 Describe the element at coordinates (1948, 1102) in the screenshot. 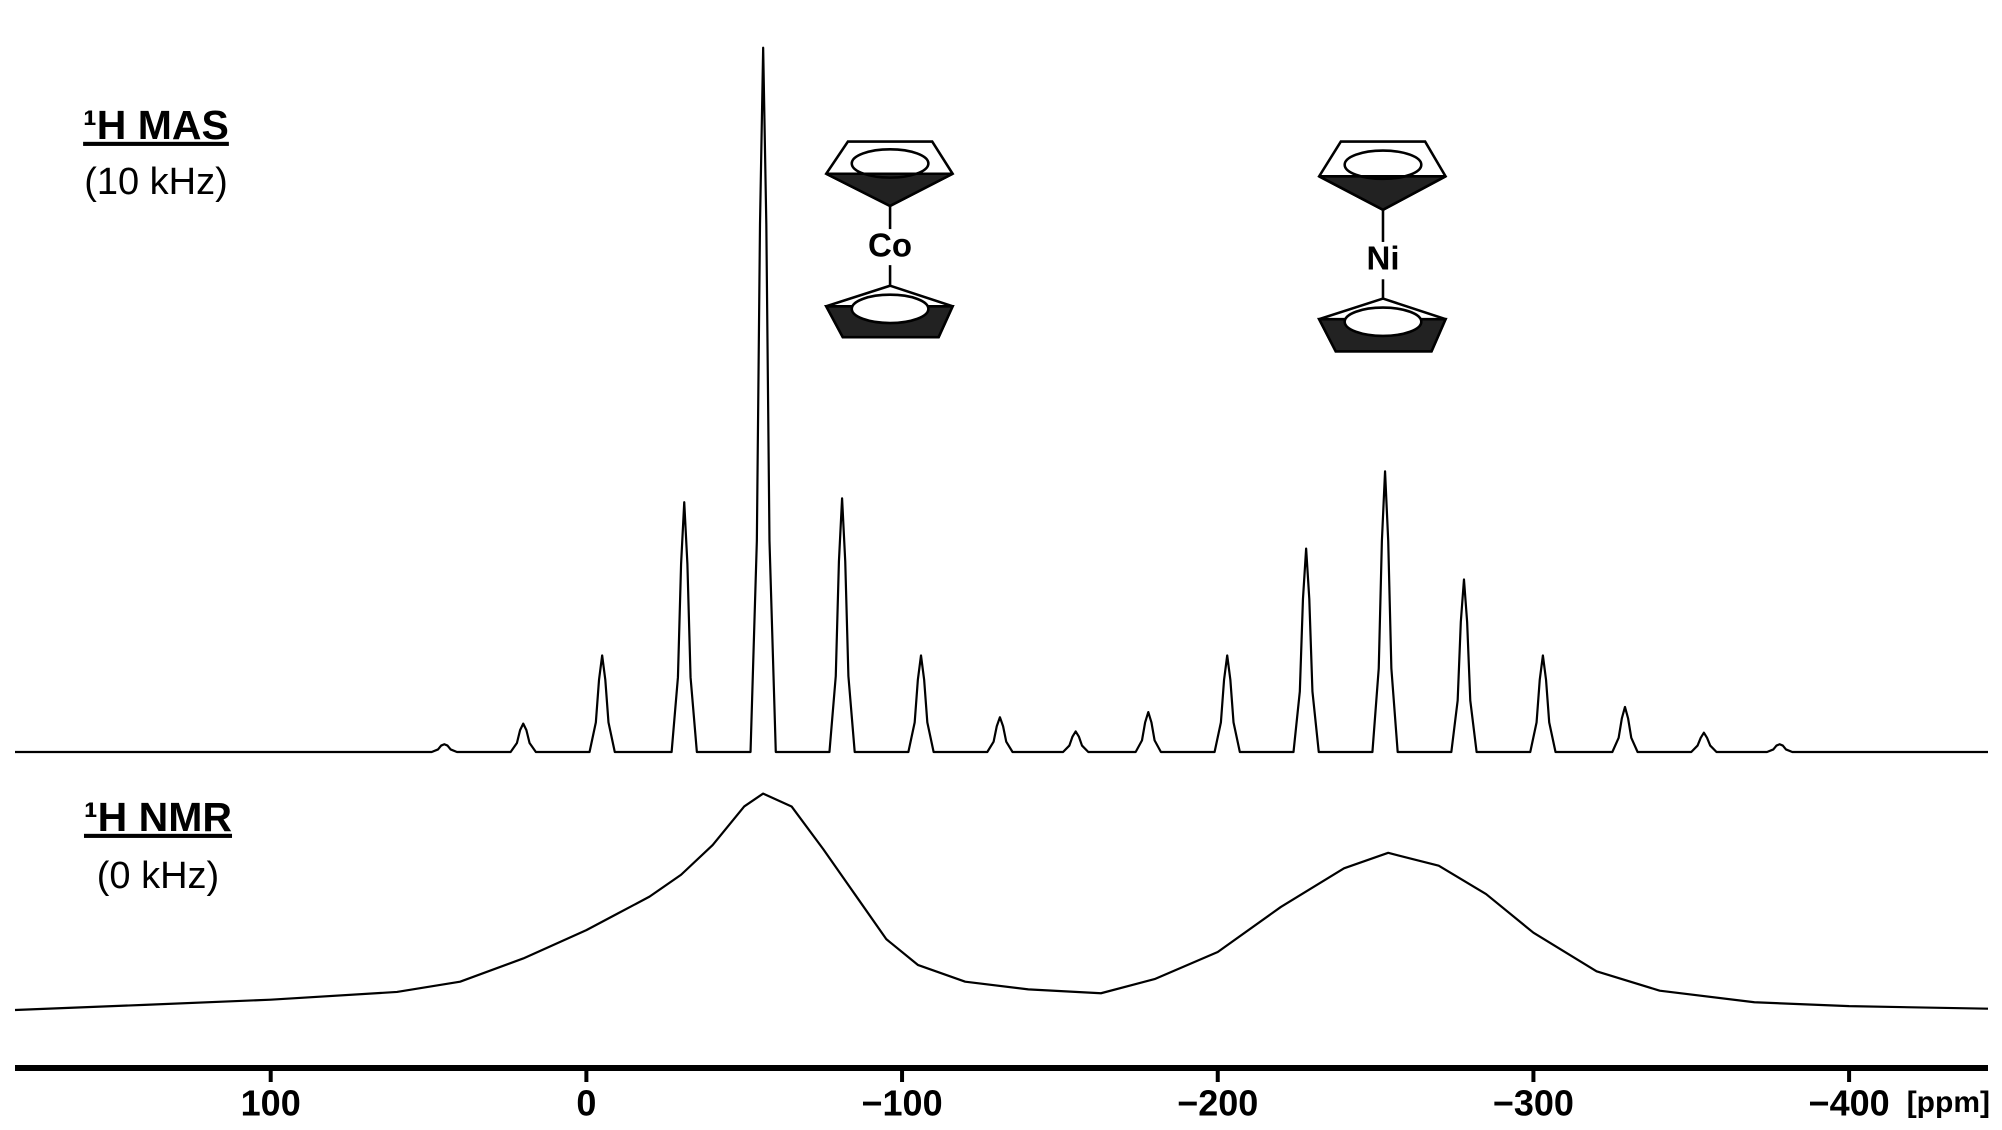

I see `x-axis-label: [ppm]` at that location.